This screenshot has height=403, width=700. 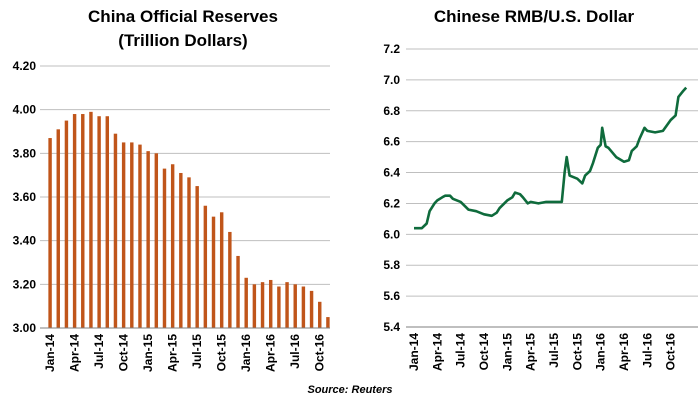 What do you see at coordinates (554, 350) in the screenshot?
I see `rmb-x-tick-label: Jul-15` at bounding box center [554, 350].